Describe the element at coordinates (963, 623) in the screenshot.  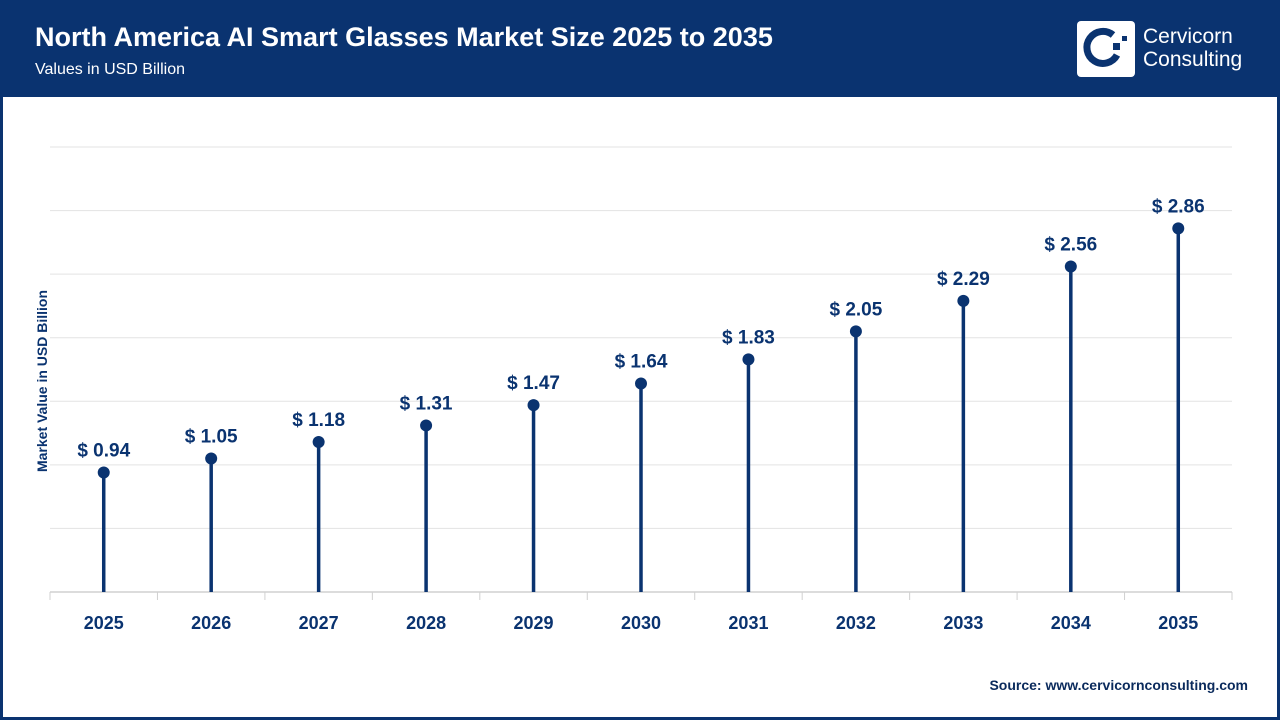
I see `x-tick-label: 2033` at that location.